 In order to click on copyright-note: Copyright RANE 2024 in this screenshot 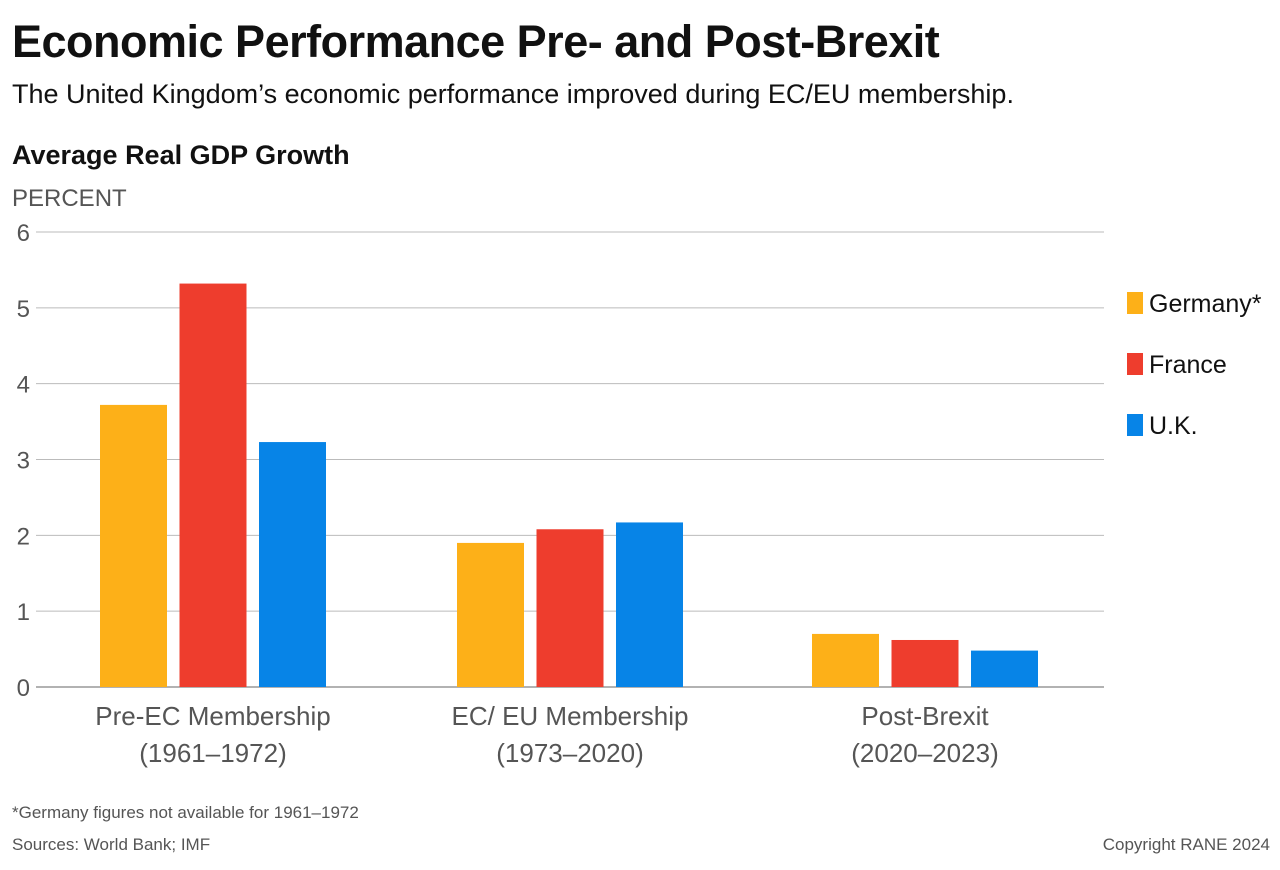, I will do `click(1186, 844)`.